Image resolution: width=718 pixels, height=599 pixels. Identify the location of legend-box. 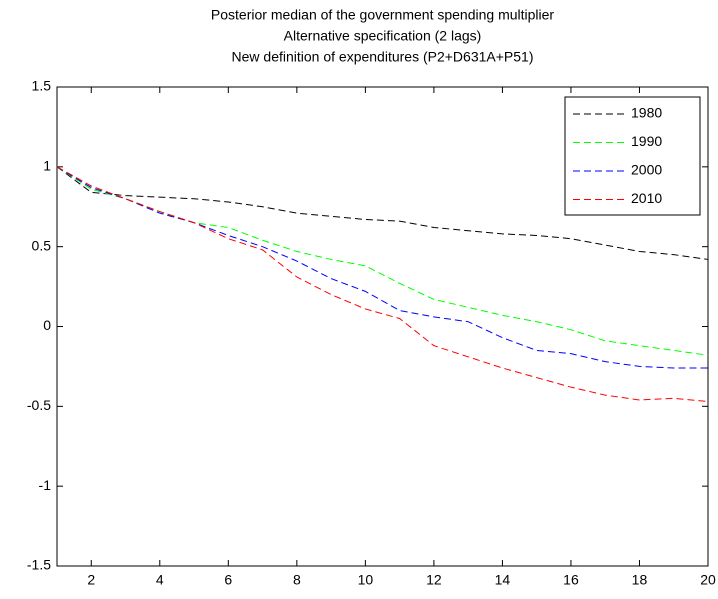
(632, 156).